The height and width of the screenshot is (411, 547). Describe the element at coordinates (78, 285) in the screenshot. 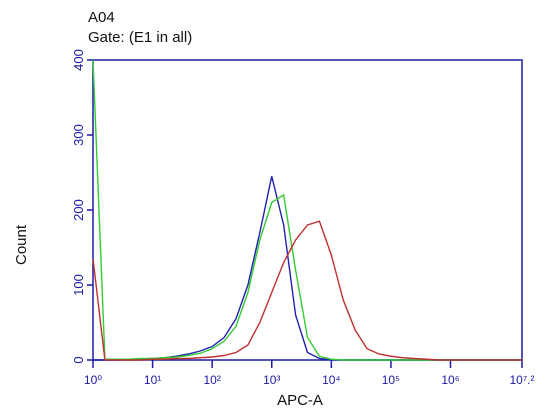

I see `y-tick-label: 100` at that location.